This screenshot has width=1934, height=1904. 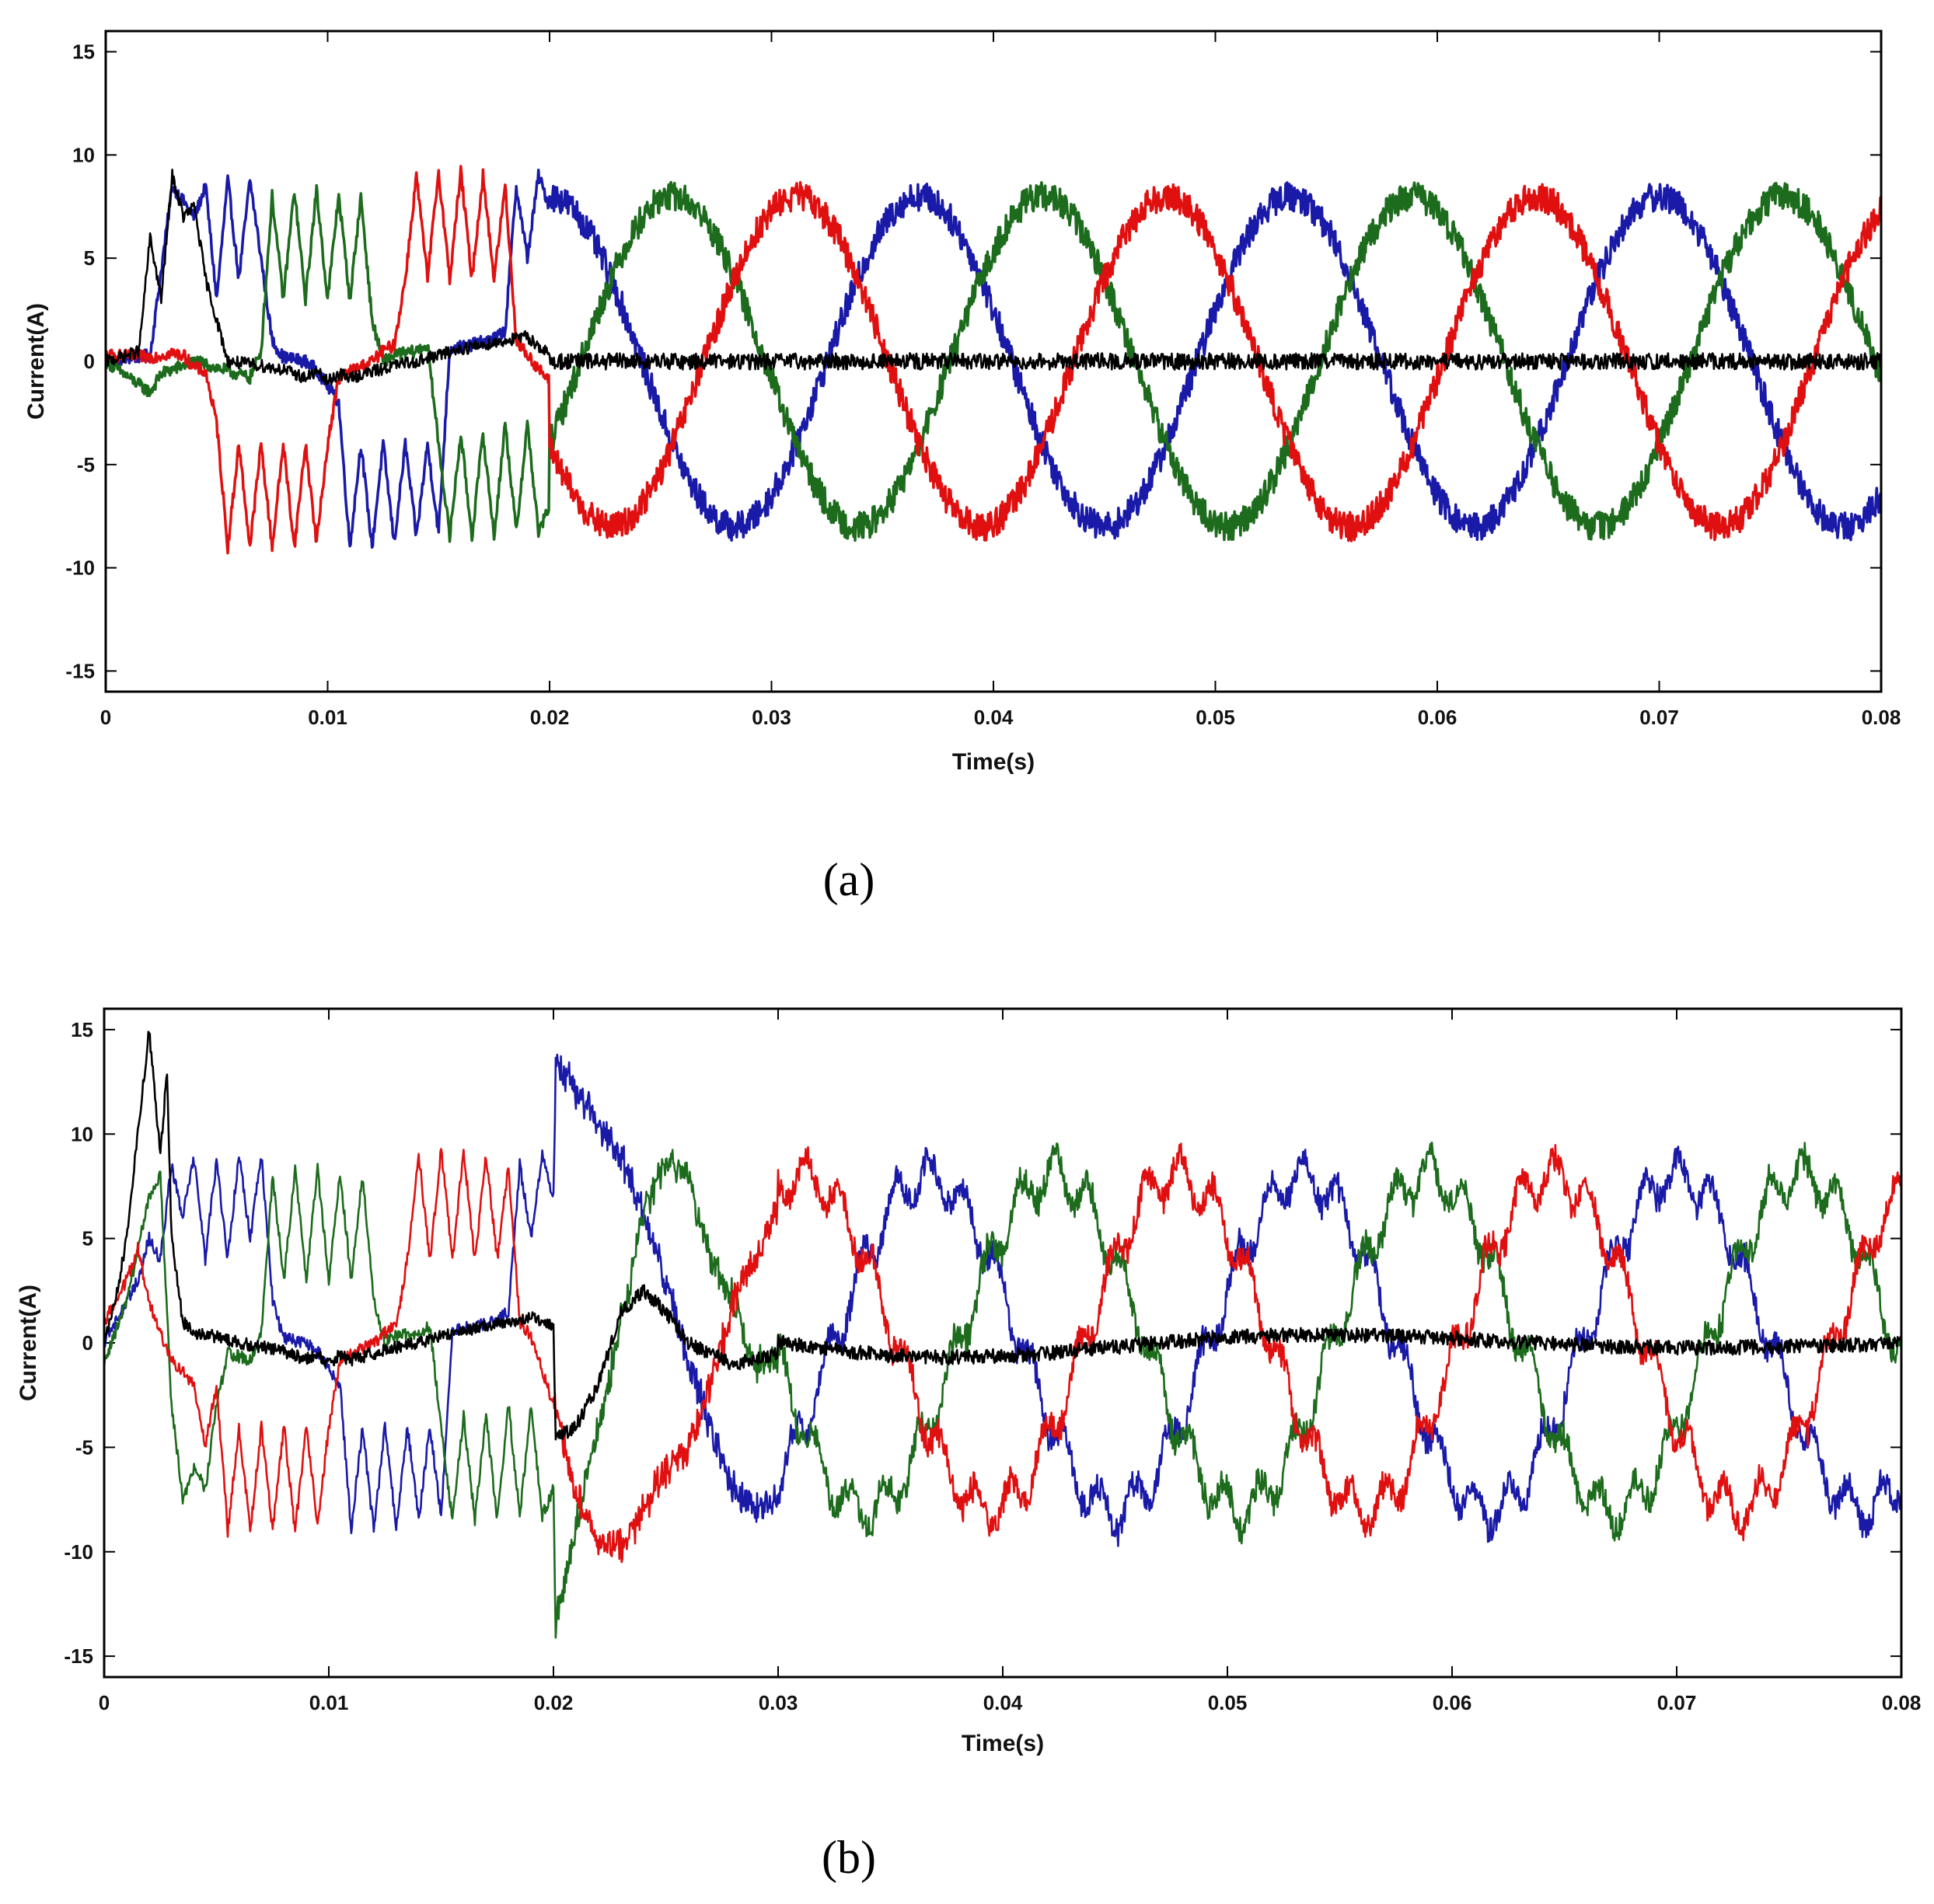 I want to click on chart-a-x-tick-label: 0.04, so click(x=994, y=717).